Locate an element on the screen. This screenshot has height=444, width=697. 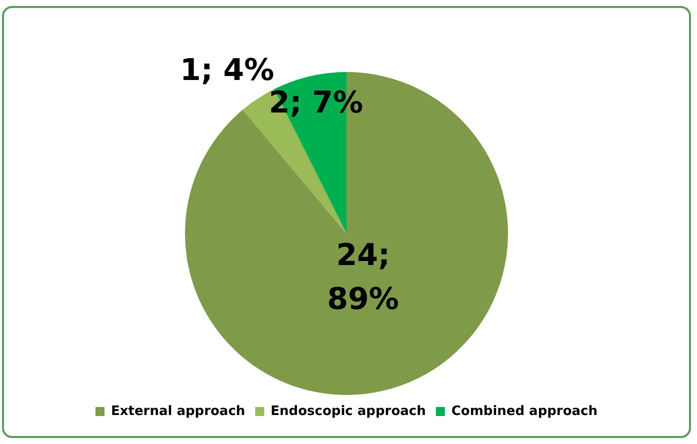
data-label: 1; 4% is located at coordinates (227, 70).